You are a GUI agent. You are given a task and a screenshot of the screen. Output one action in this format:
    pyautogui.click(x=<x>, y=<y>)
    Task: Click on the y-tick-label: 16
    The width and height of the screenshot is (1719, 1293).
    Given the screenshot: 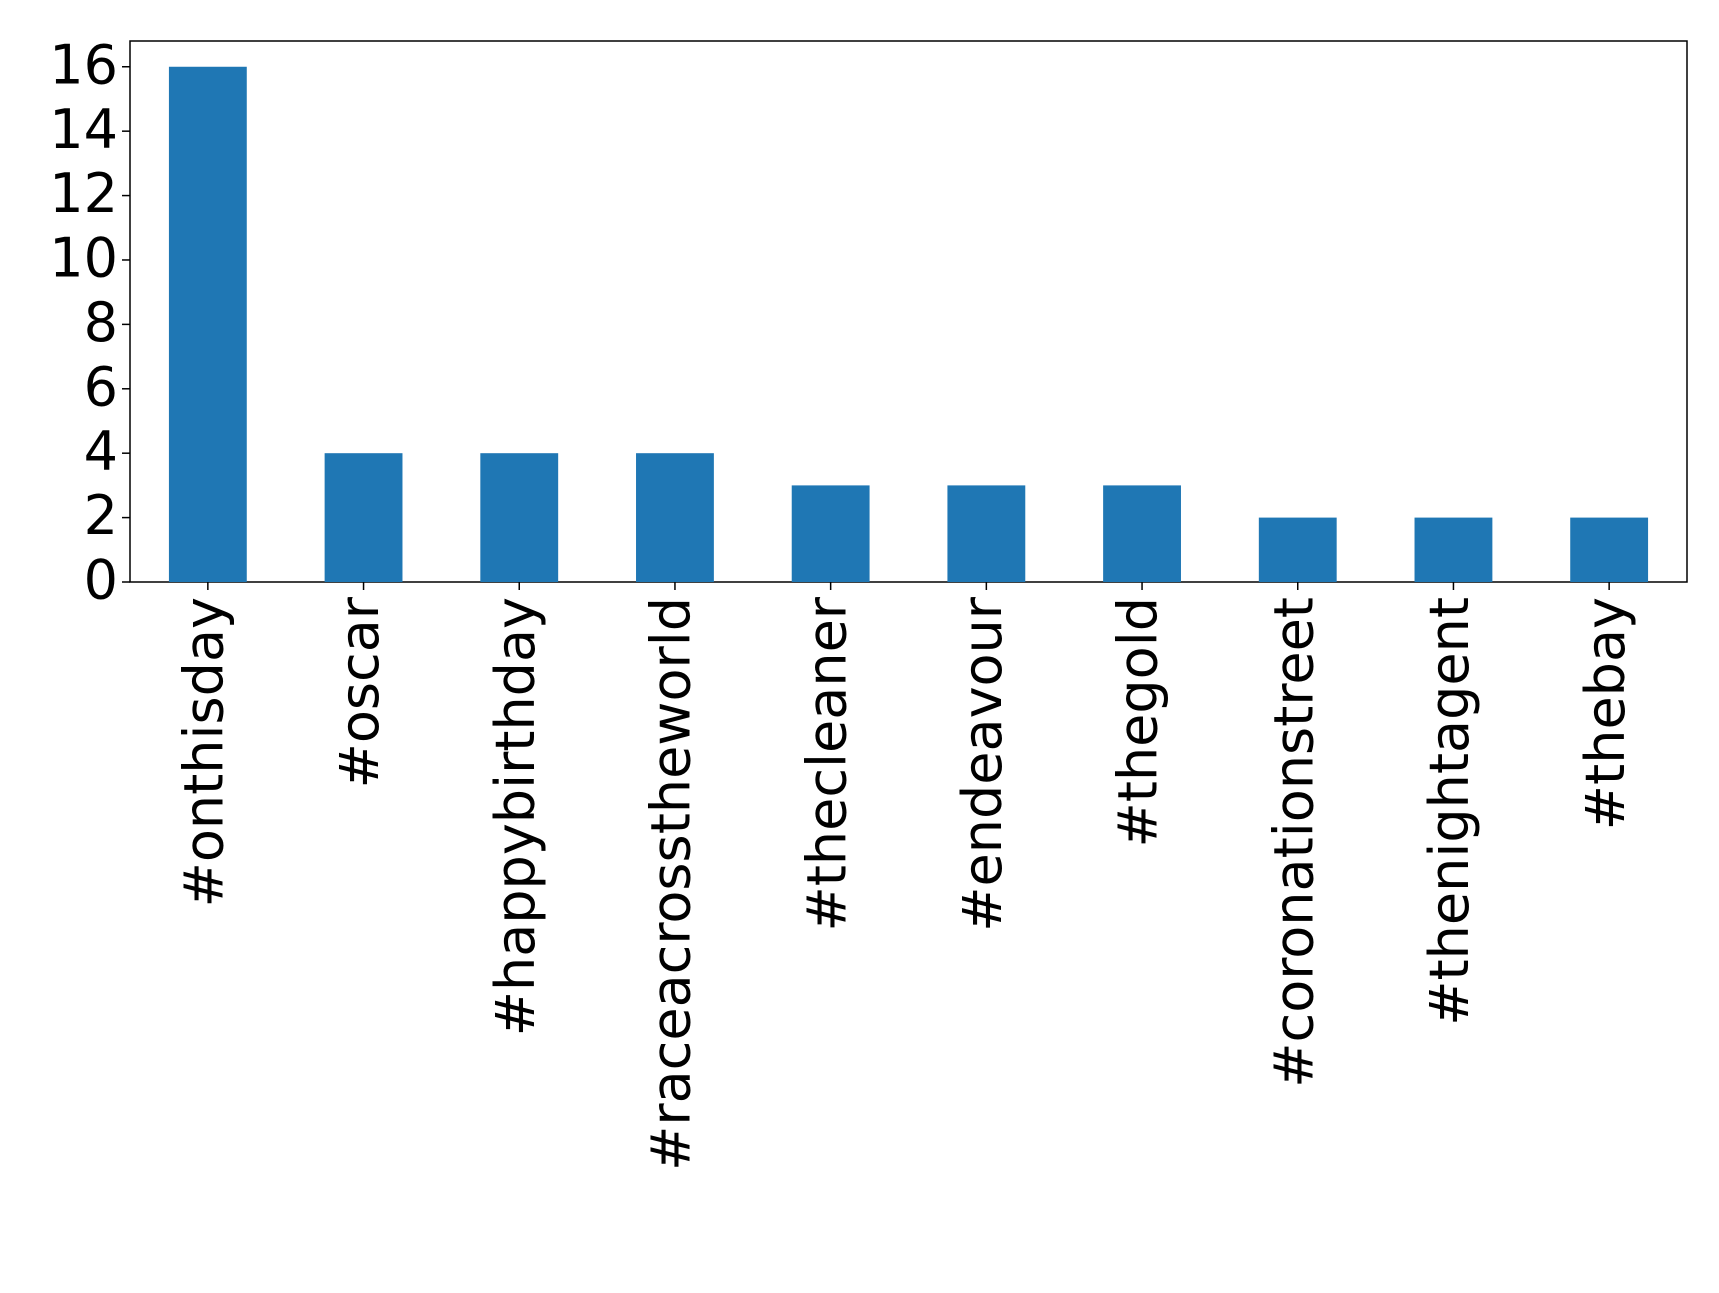 What is the action you would take?
    pyautogui.click(x=83, y=64)
    